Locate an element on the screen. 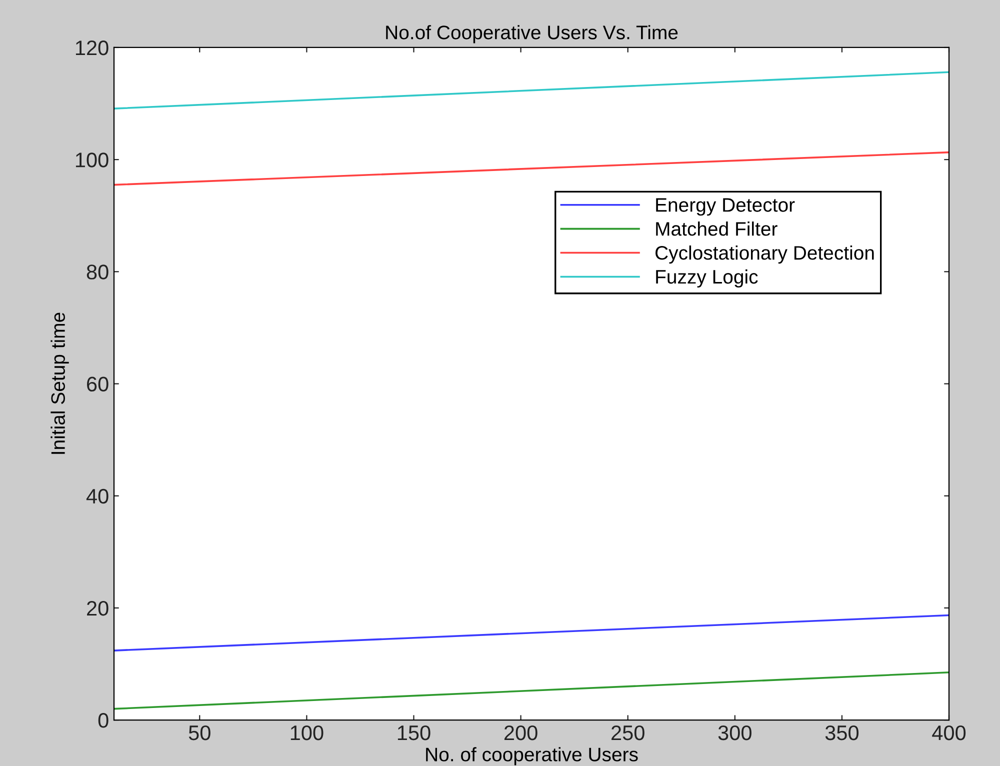 This screenshot has width=1000, height=766. x-tick-label: 100 is located at coordinates (307, 732).